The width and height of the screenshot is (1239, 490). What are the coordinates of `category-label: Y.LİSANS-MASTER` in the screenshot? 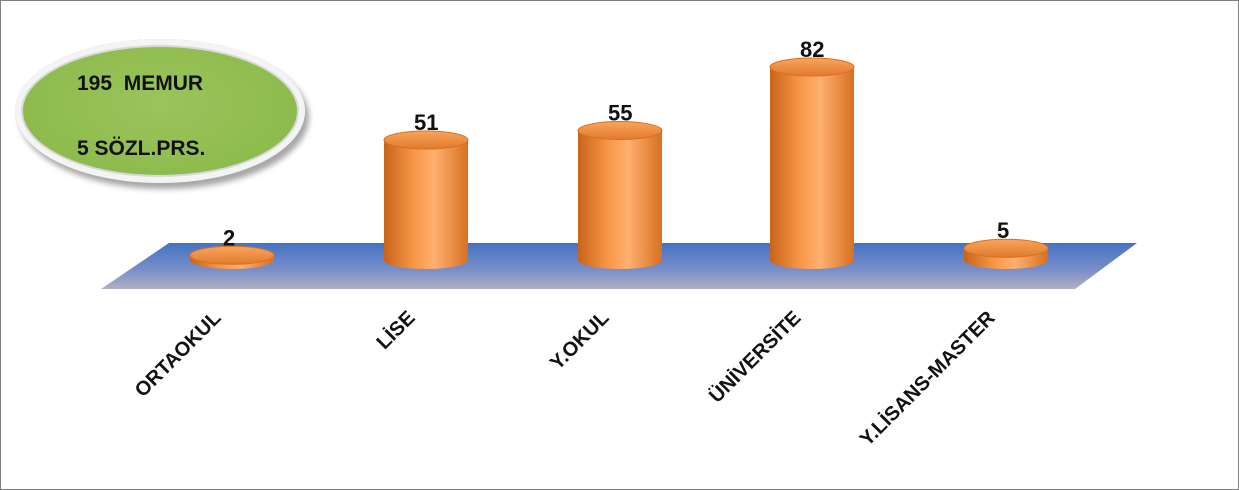 It's located at (927, 378).